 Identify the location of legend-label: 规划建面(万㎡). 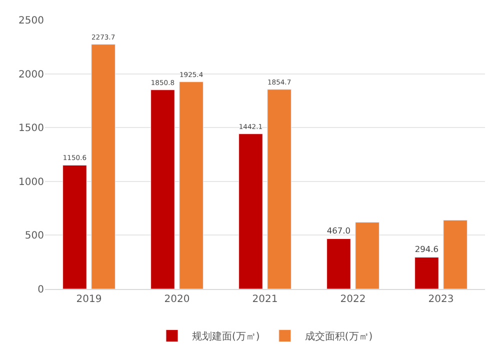
(226, 336).